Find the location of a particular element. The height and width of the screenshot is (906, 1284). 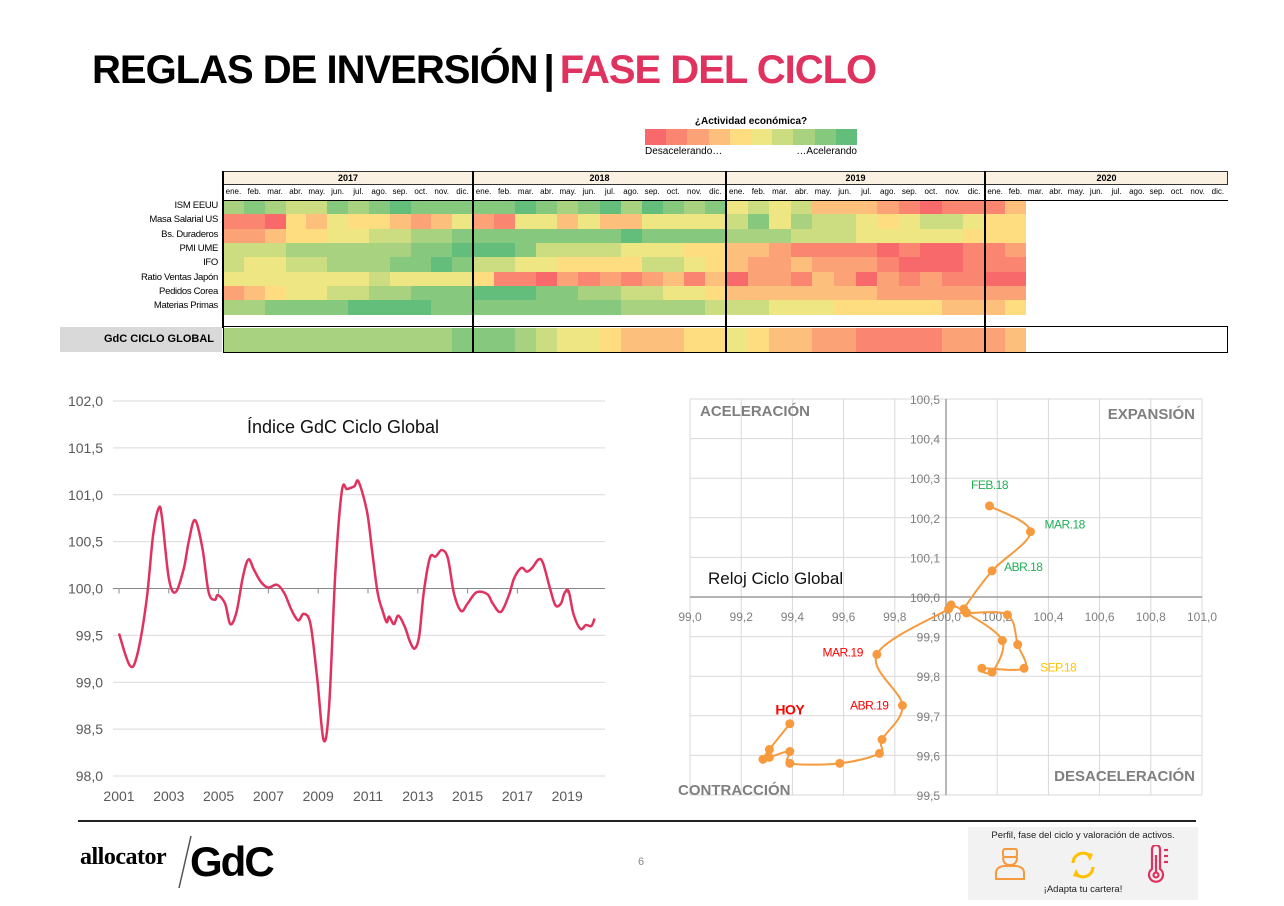

y-tick-label: 99,5 is located at coordinates (89, 635).